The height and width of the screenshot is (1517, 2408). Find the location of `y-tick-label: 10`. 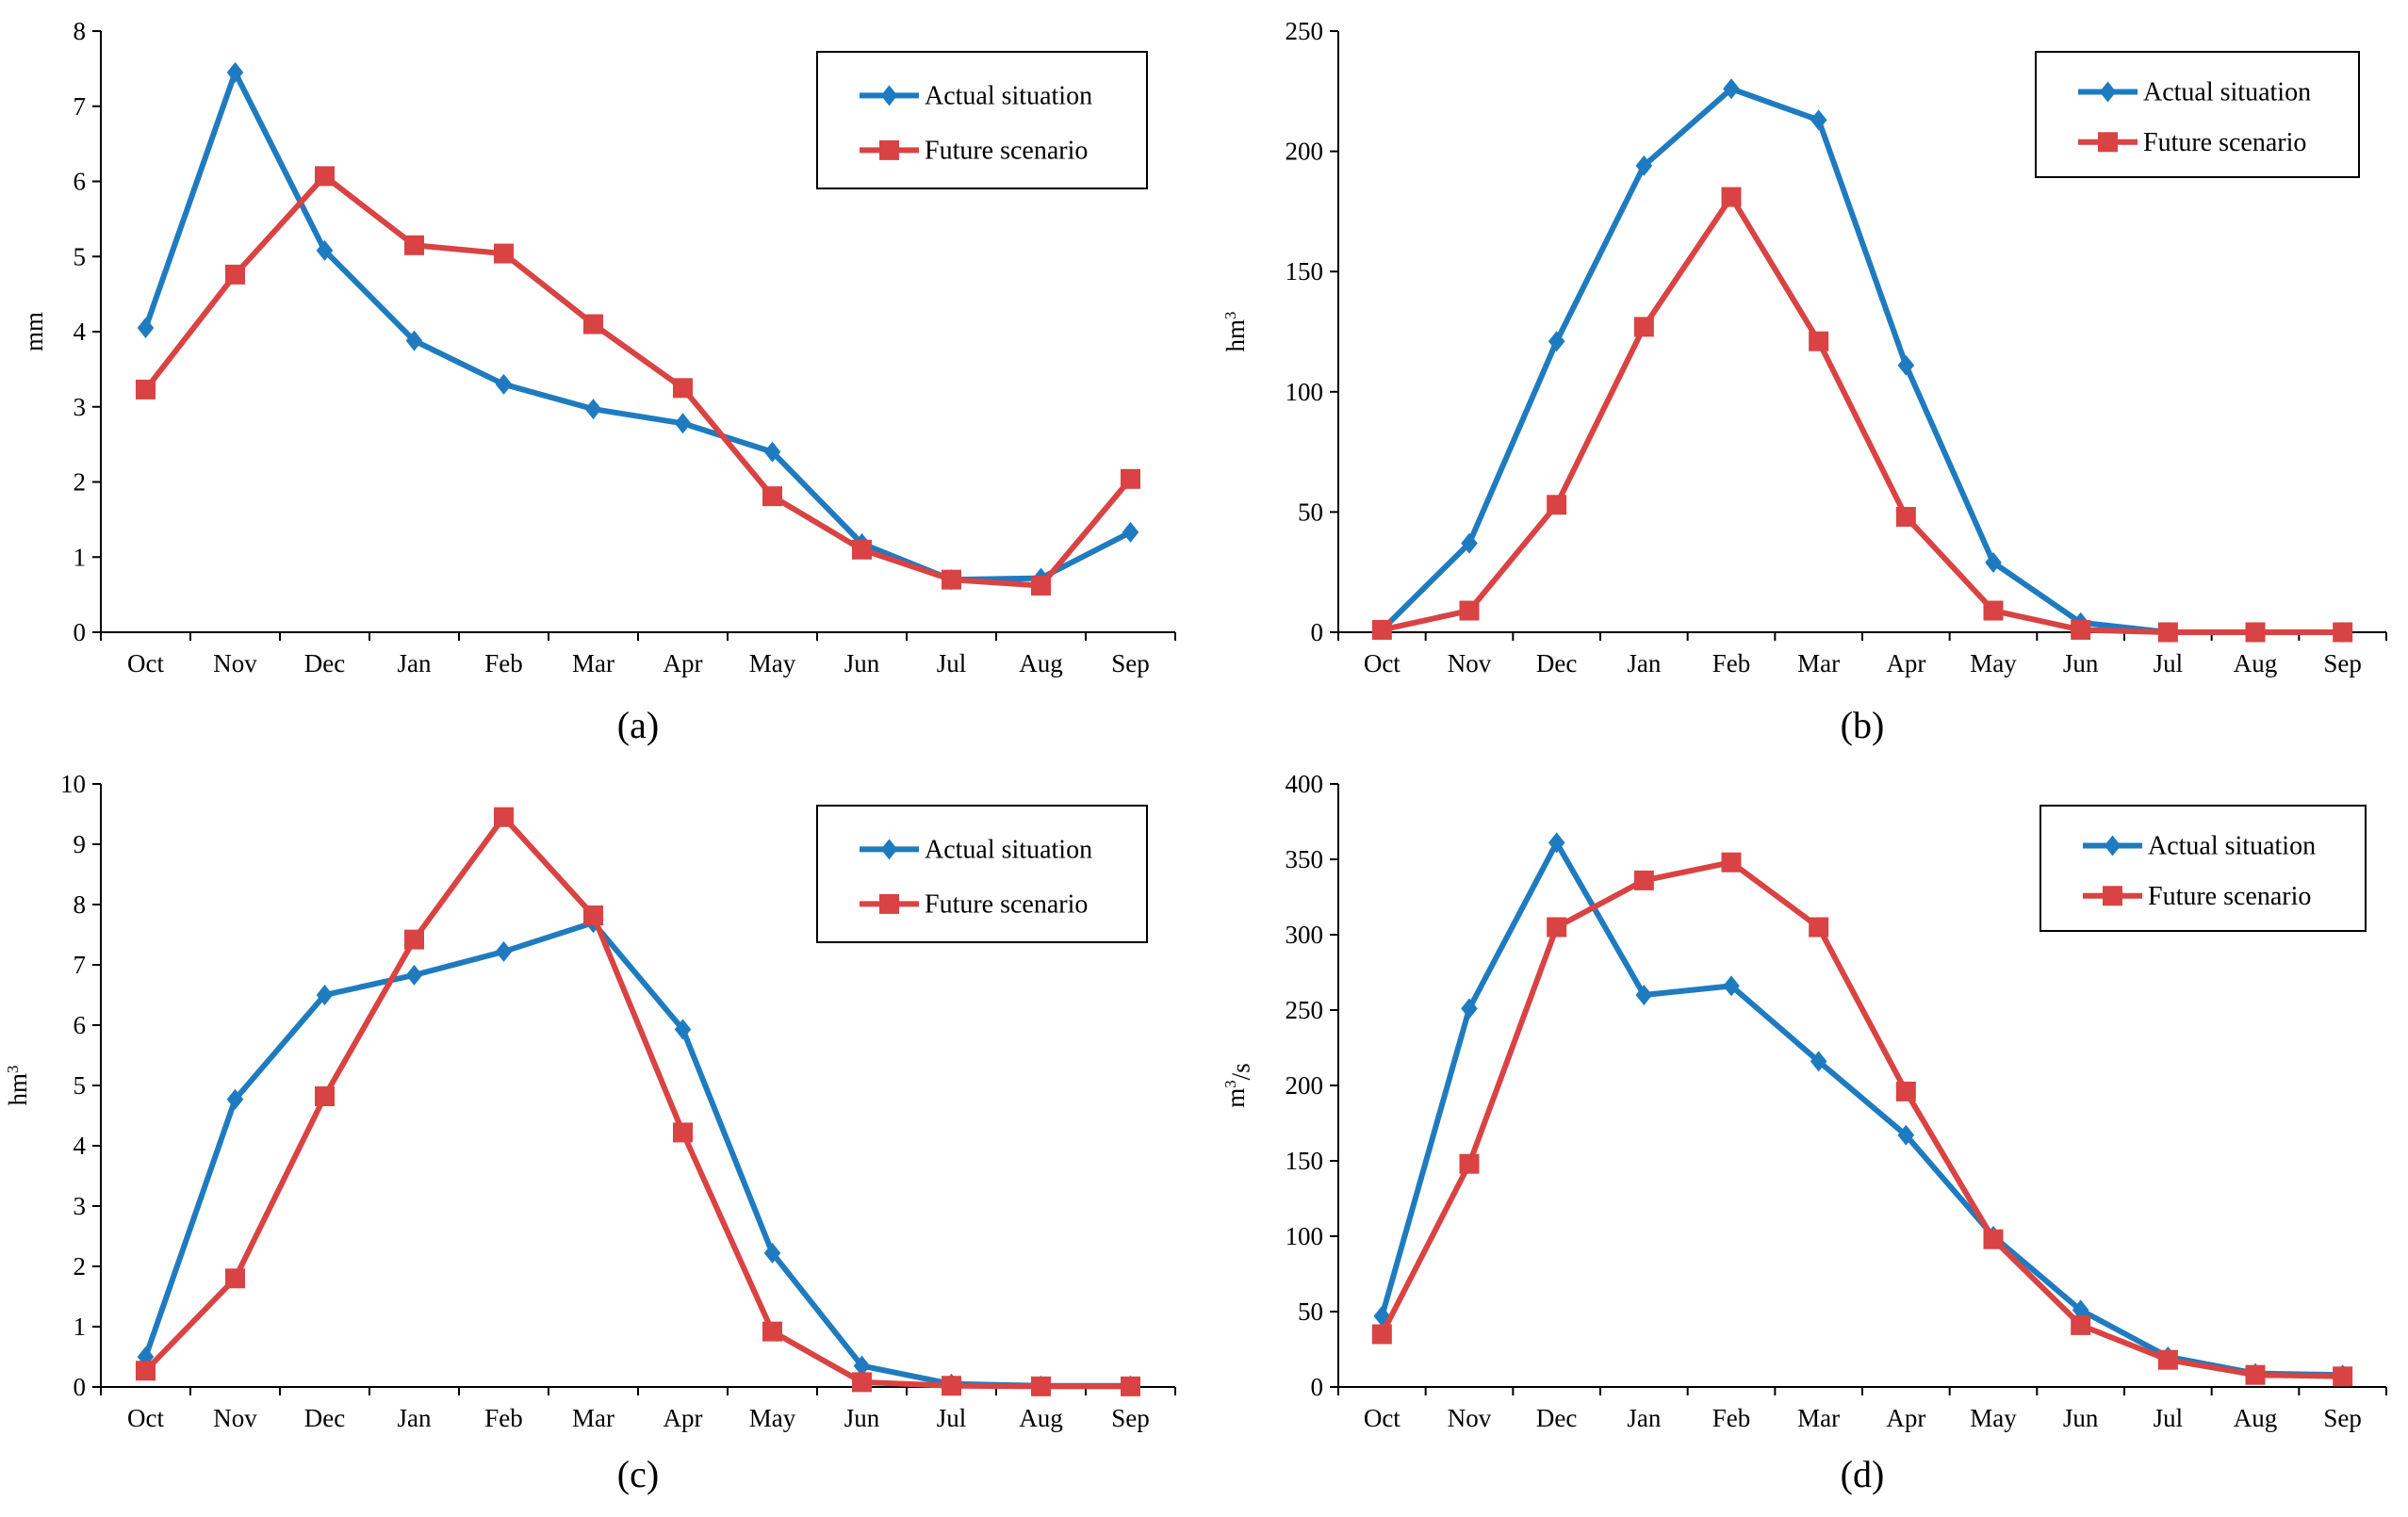

y-tick-label: 10 is located at coordinates (73, 784).